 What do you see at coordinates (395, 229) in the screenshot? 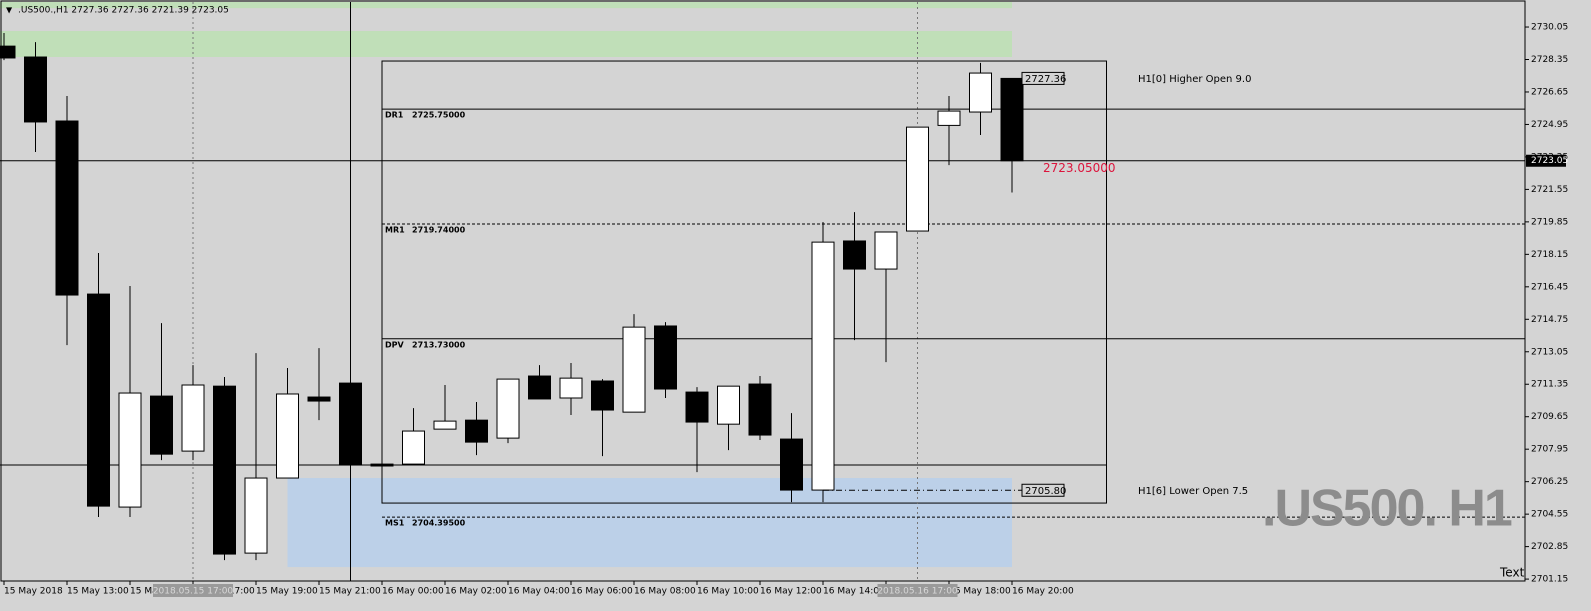
I see `pivot-name: MR1` at bounding box center [395, 229].